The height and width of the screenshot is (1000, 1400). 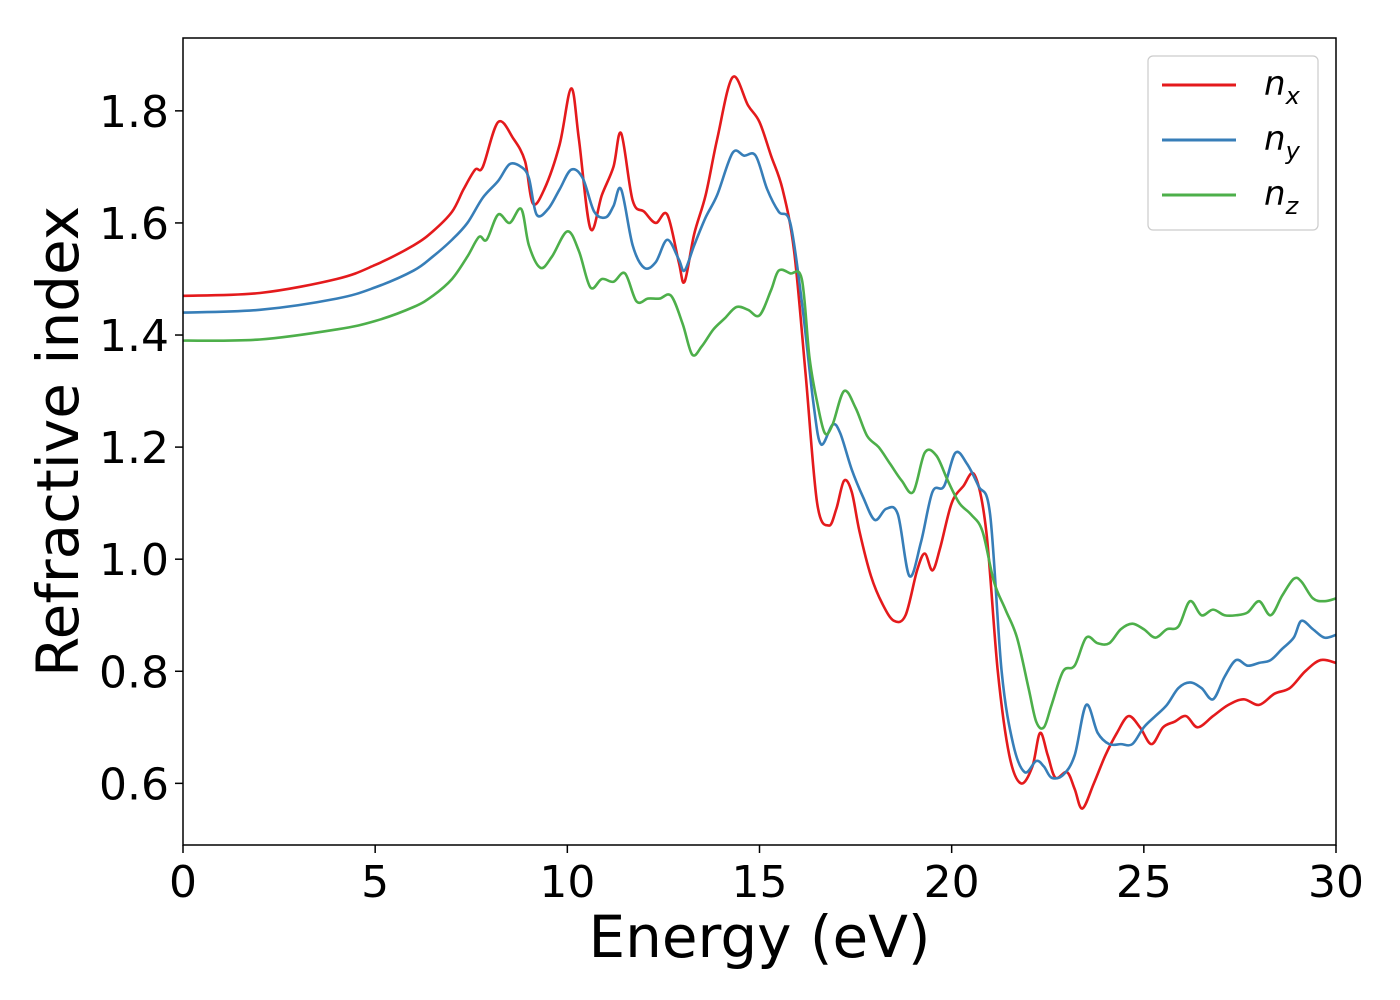 What do you see at coordinates (759, 937) in the screenshot?
I see `x-axis-title: Energy (eV)` at bounding box center [759, 937].